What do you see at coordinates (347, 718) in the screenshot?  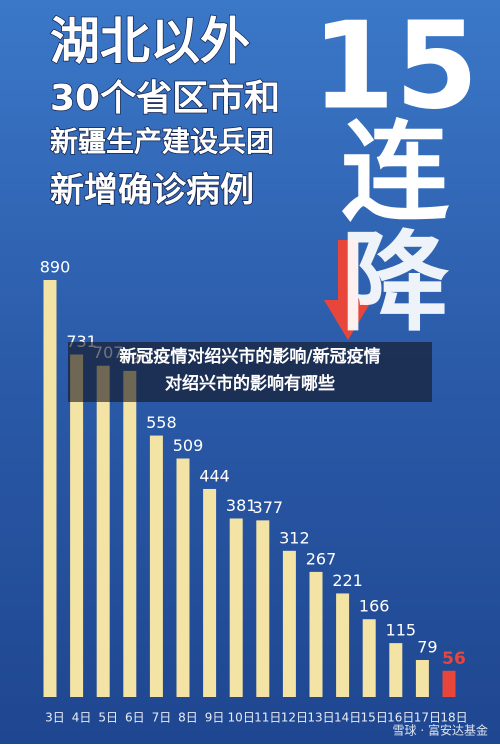 I see `x-tick-label: 14日` at bounding box center [347, 718].